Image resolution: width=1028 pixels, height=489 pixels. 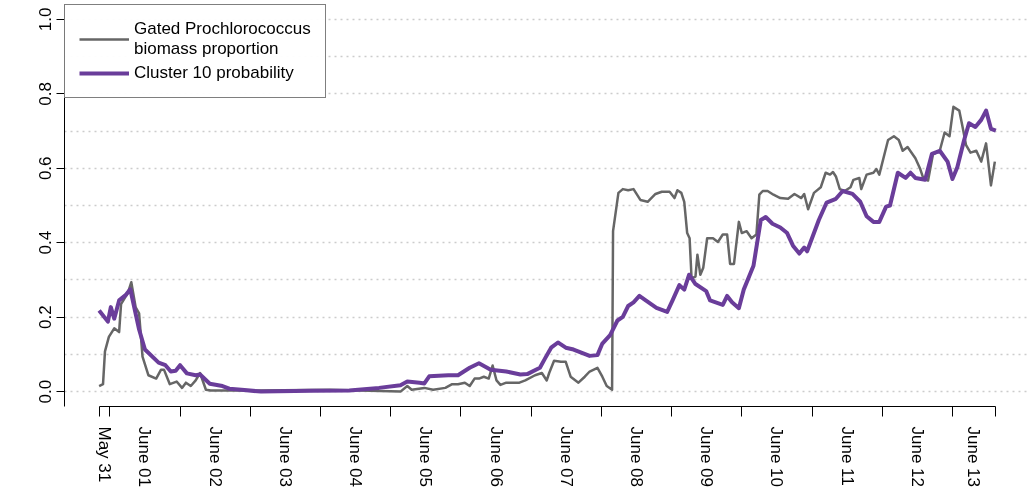 I want to click on x-tick-label: June 05, so click(x=426, y=456).